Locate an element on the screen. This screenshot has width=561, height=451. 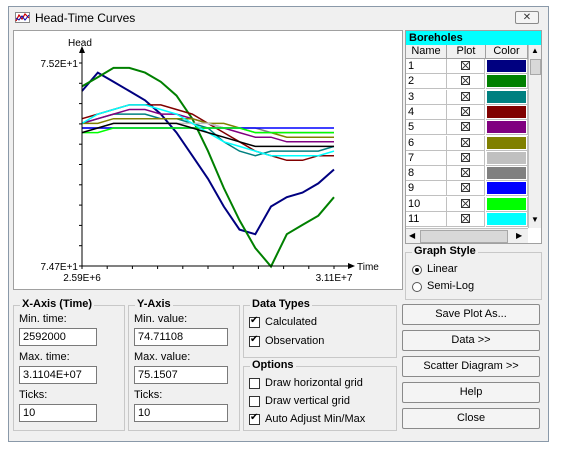
borehole-row: 11 is located at coordinates (467, 219).